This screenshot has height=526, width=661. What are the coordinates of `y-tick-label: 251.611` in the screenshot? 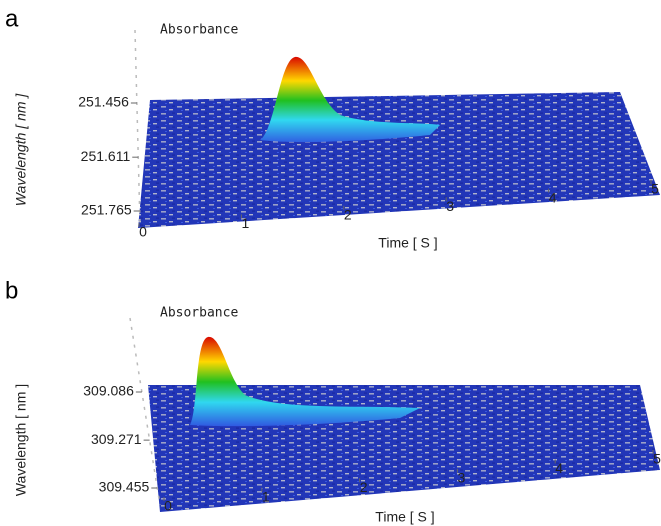 It's located at (106, 156).